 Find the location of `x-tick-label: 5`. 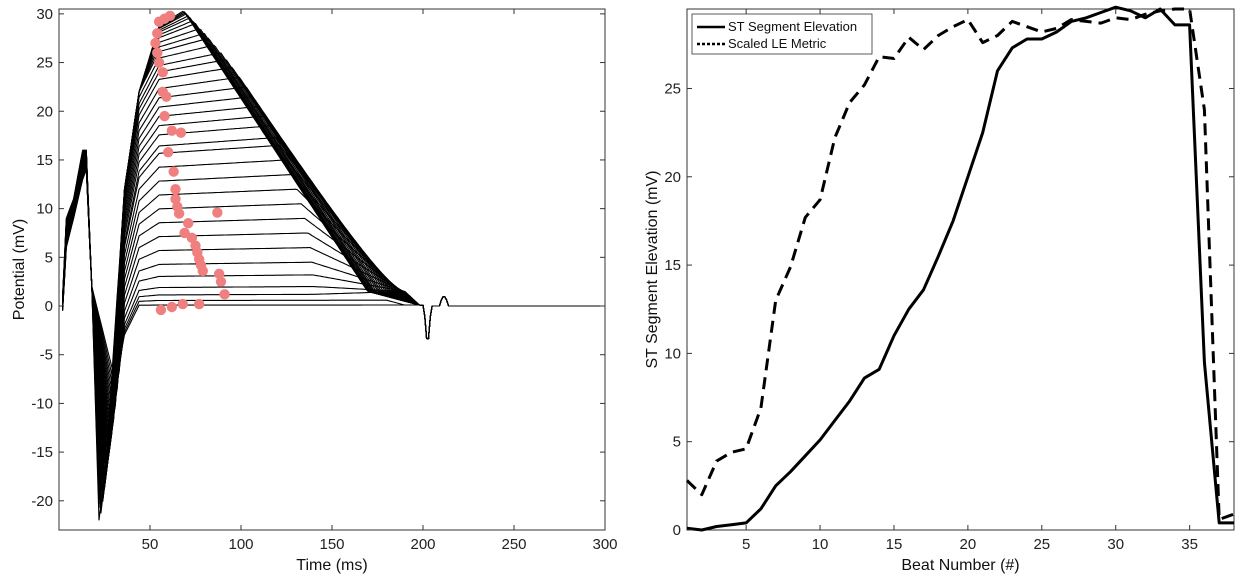

x-tick-label: 5 is located at coordinates (746, 544).